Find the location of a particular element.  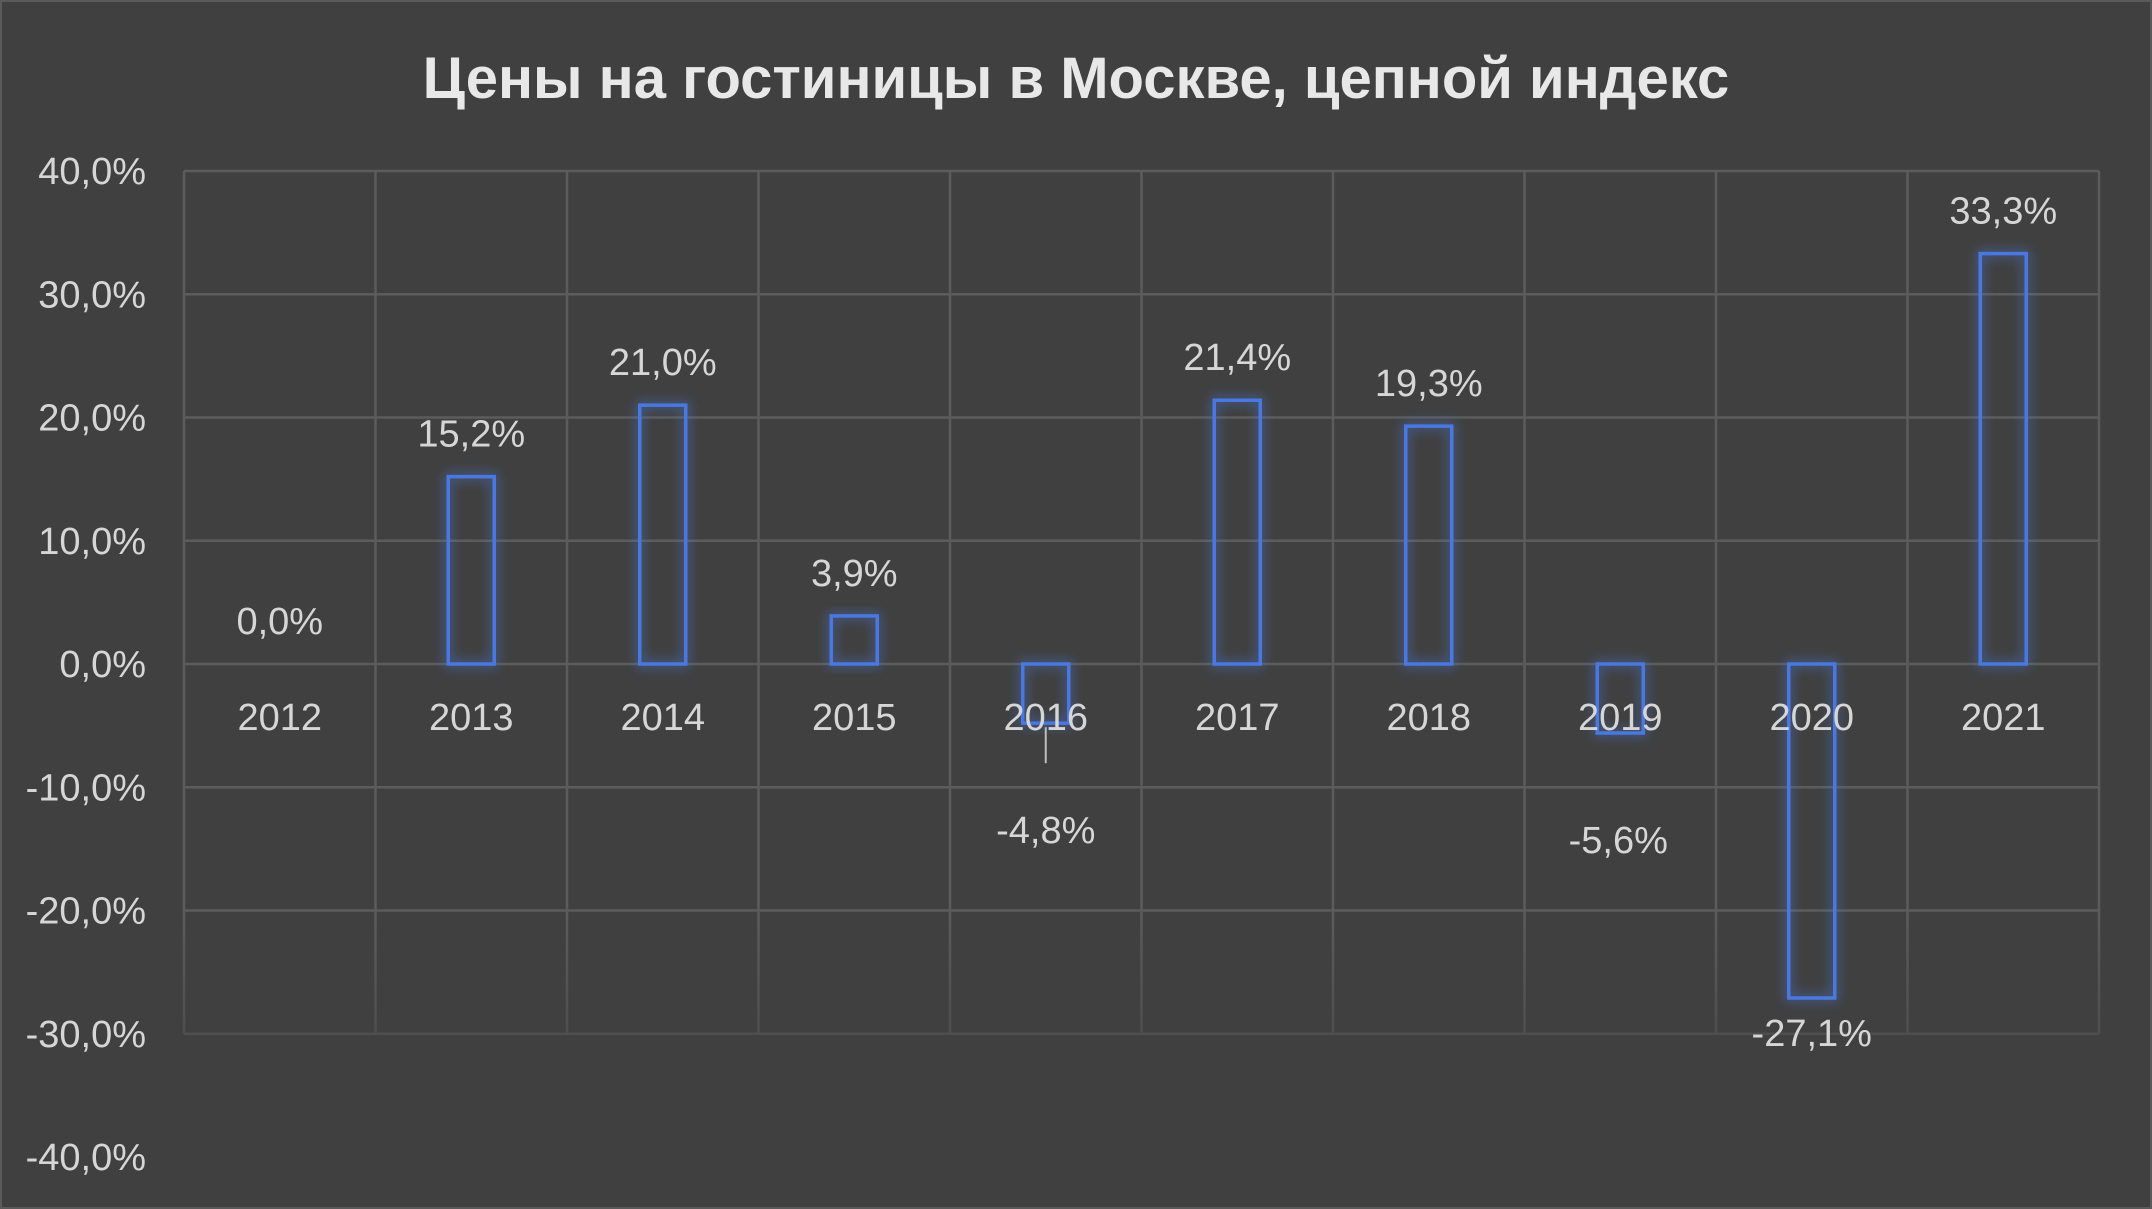

y-tick-label: -10,0% is located at coordinates (86, 788).